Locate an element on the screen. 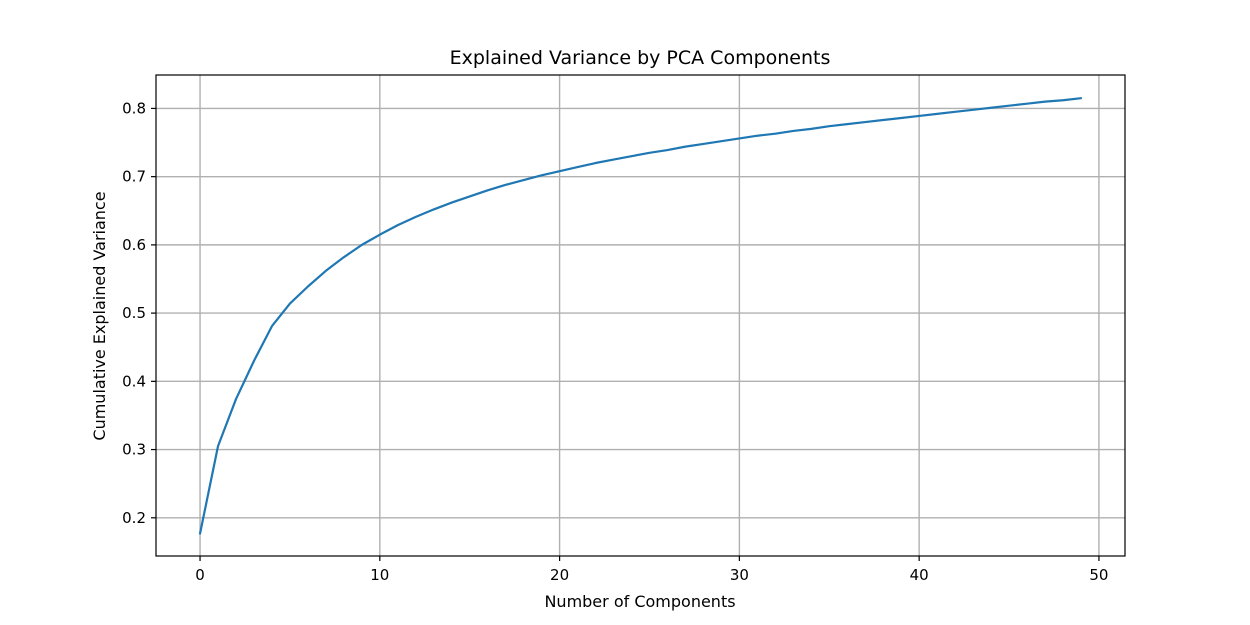 The width and height of the screenshot is (1250, 625). x-tick-label: 10 is located at coordinates (379, 575).